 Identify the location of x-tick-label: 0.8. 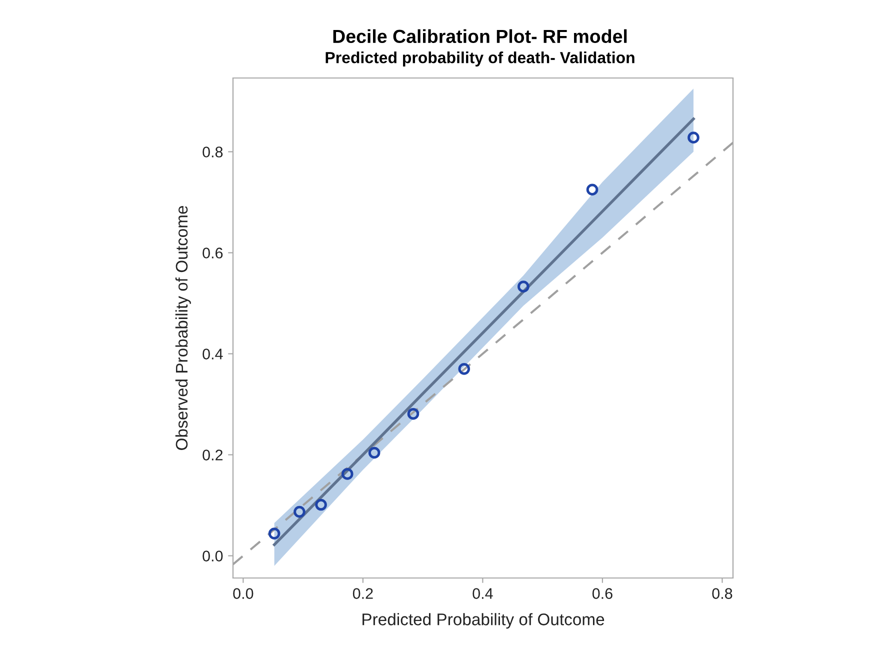
(722, 593).